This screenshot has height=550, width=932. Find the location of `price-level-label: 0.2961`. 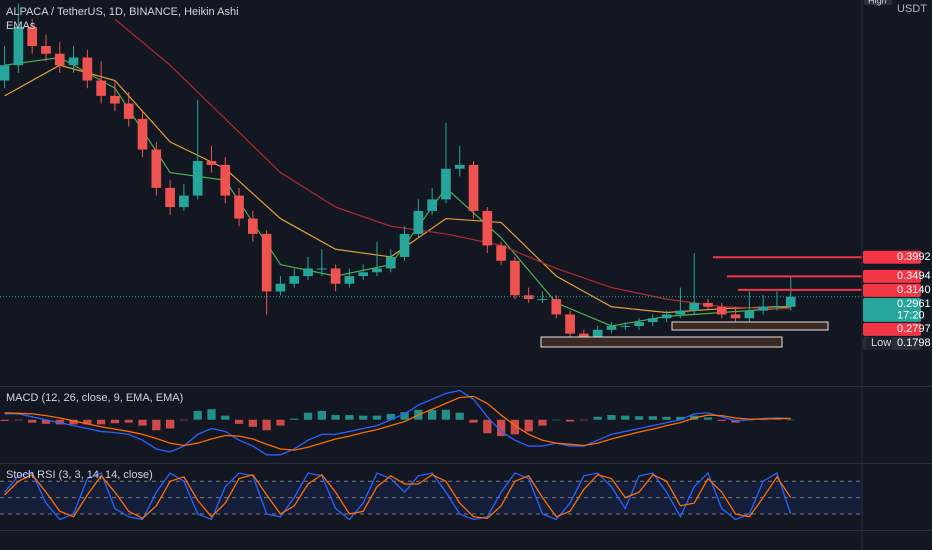

price-level-label: 0.2961 is located at coordinates (914, 304).